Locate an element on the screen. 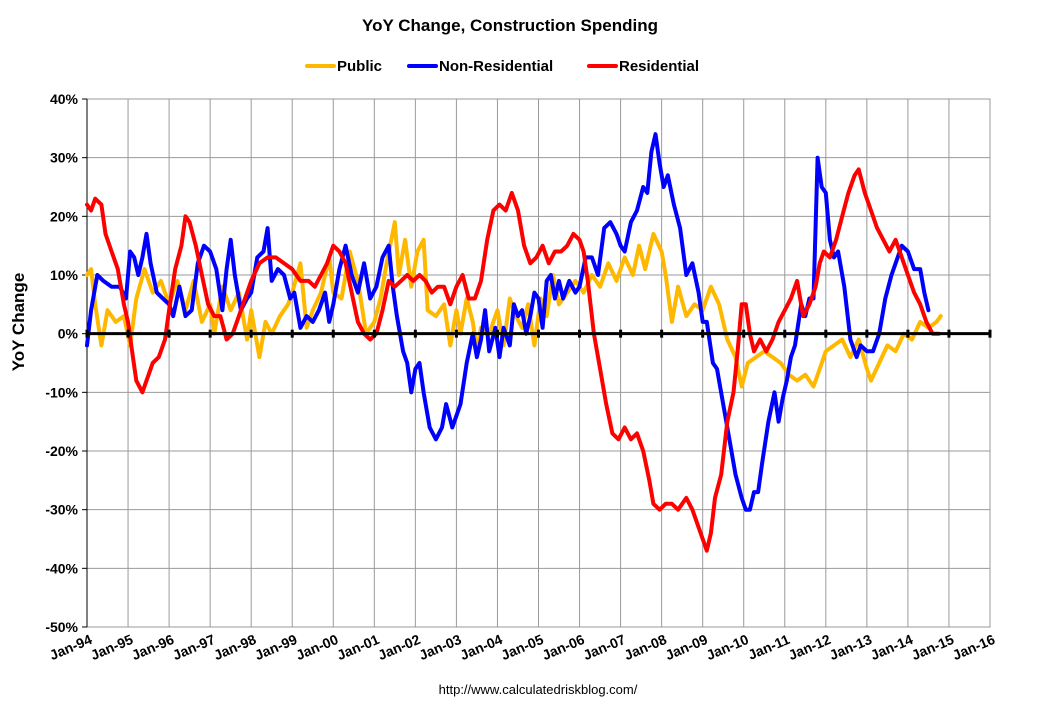  y-tick-label: 40% is located at coordinates (64, 99).